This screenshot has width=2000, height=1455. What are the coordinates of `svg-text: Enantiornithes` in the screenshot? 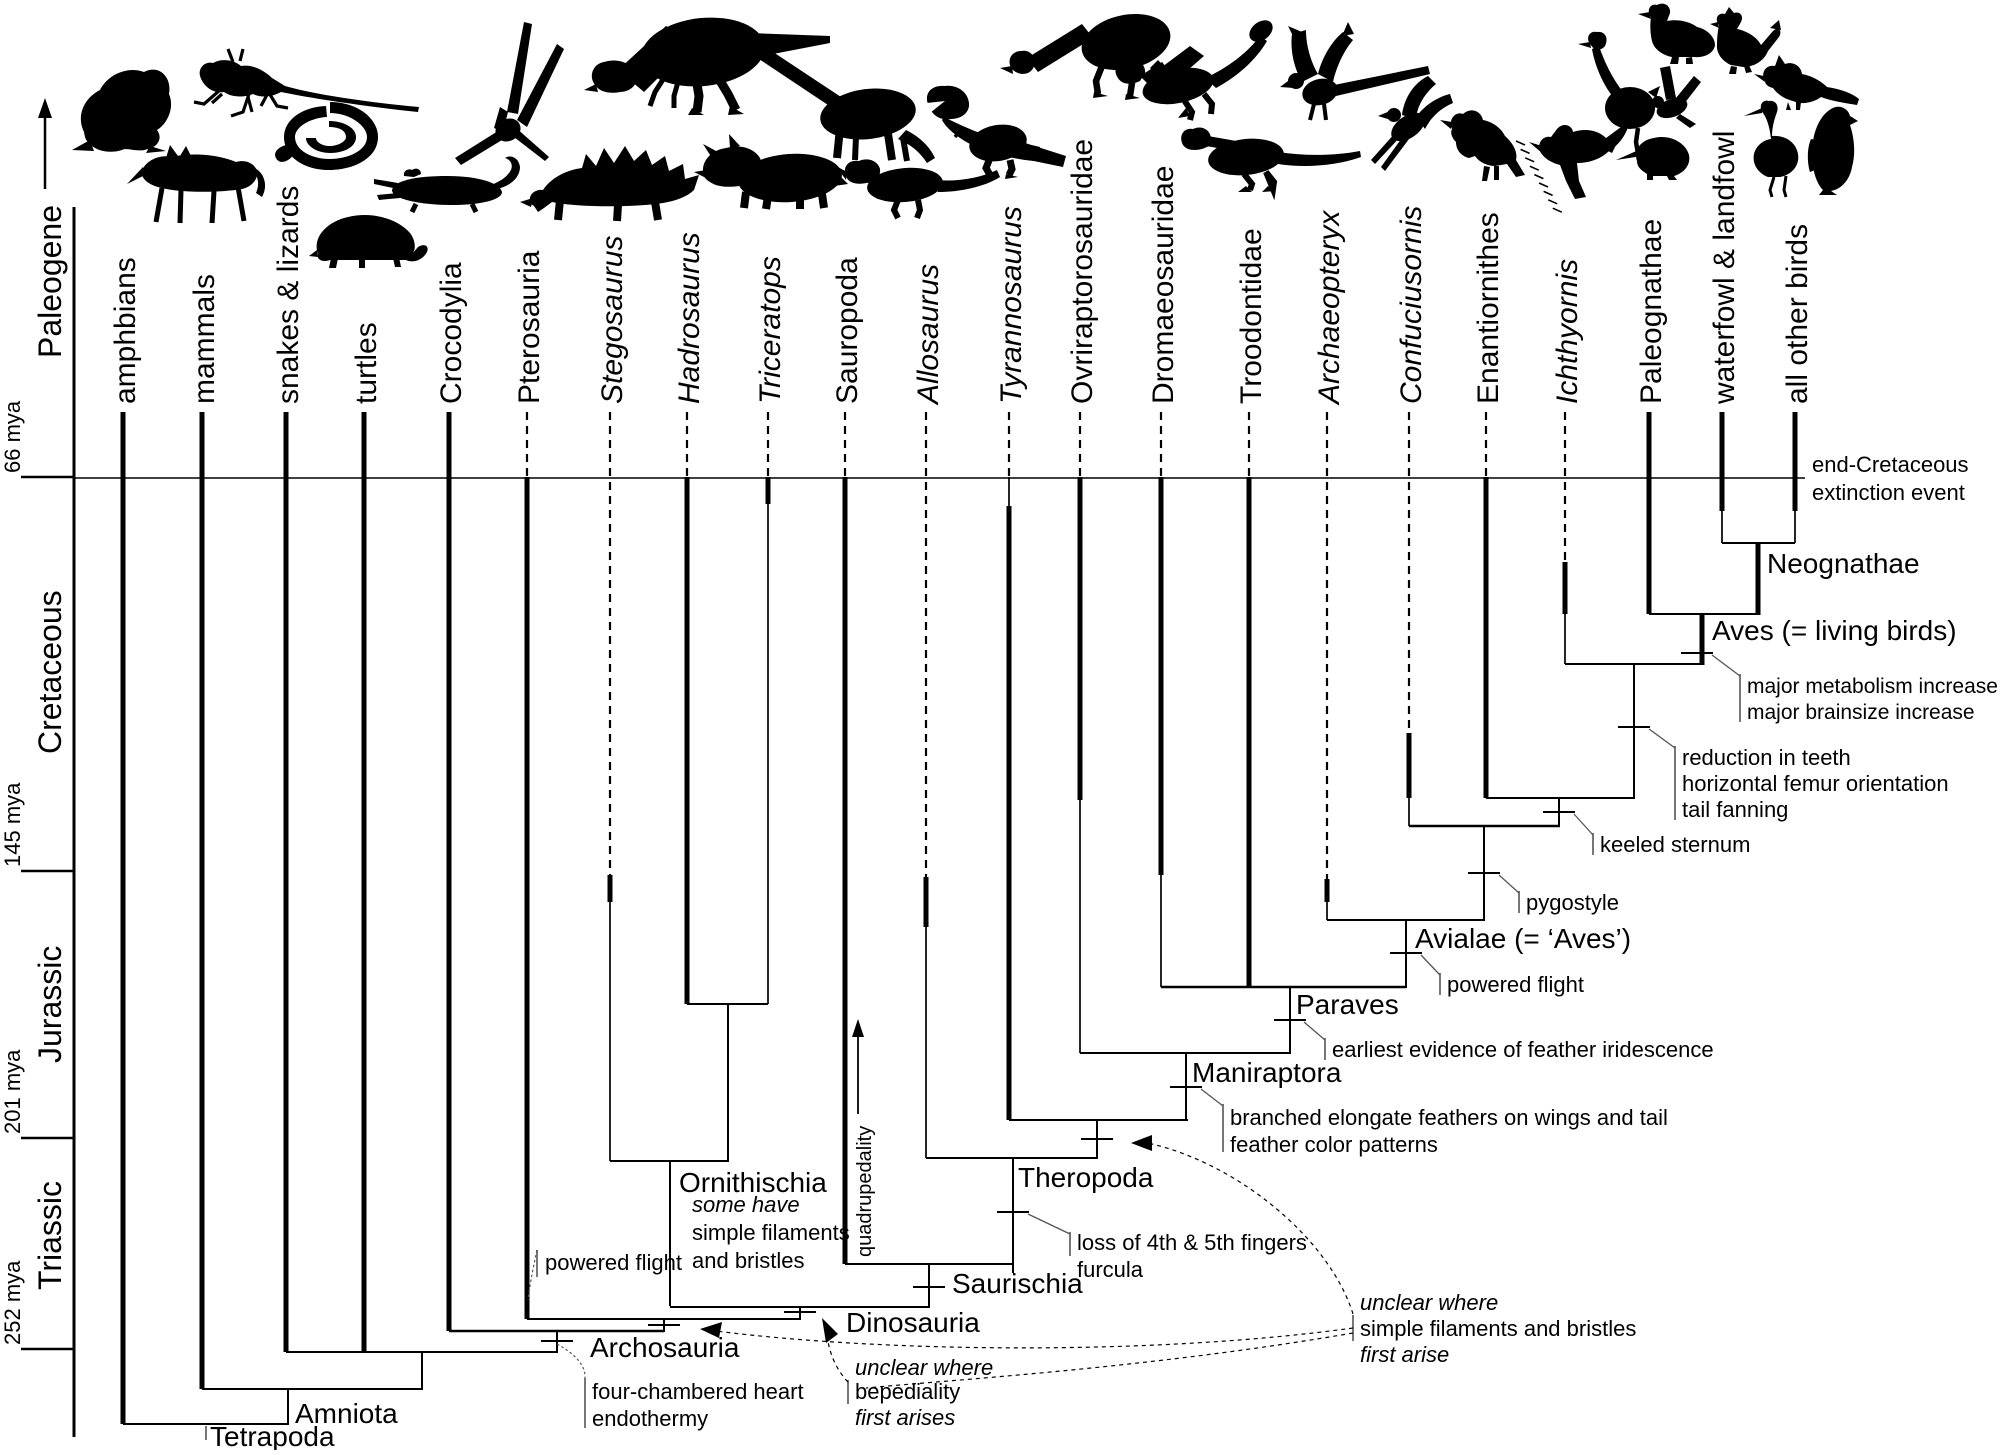 It's located at (1488, 308).